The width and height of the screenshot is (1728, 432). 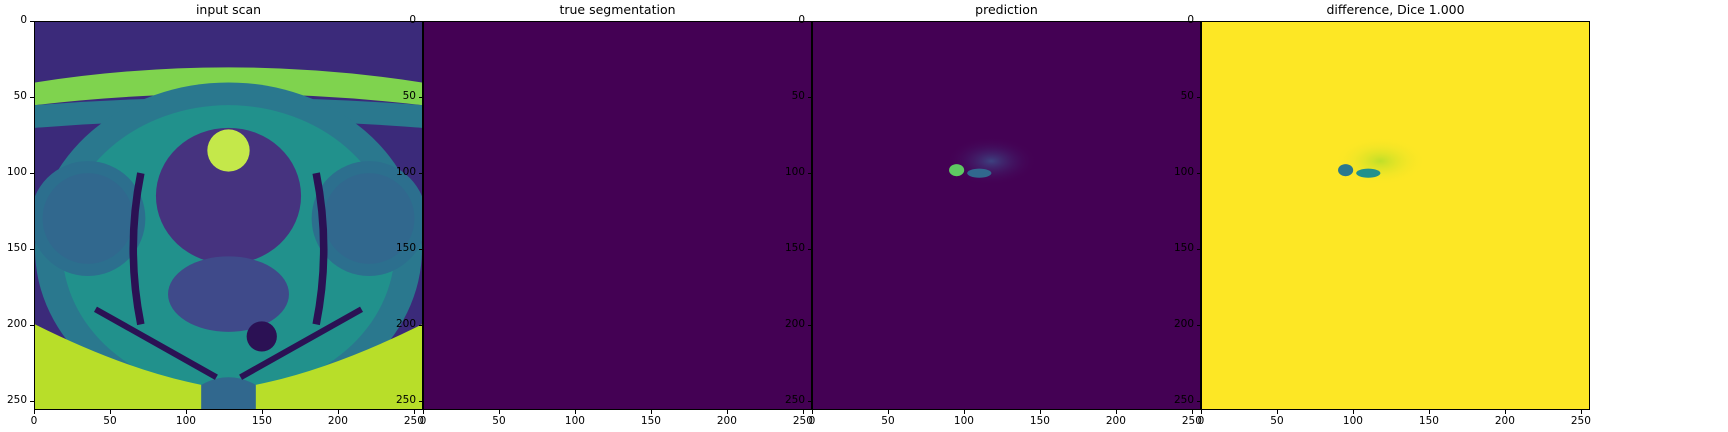 What do you see at coordinates (1380, 161) in the screenshot?
I see `difference-heatmap` at bounding box center [1380, 161].